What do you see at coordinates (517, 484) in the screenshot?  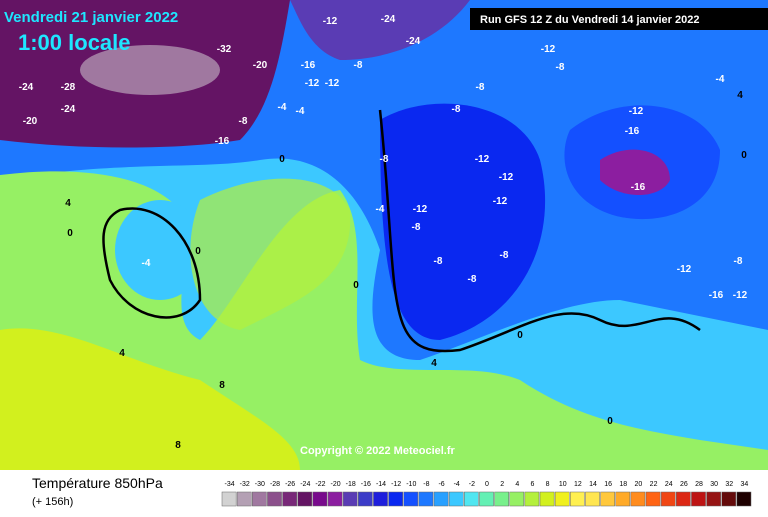 I see `scale-label: 4` at bounding box center [517, 484].